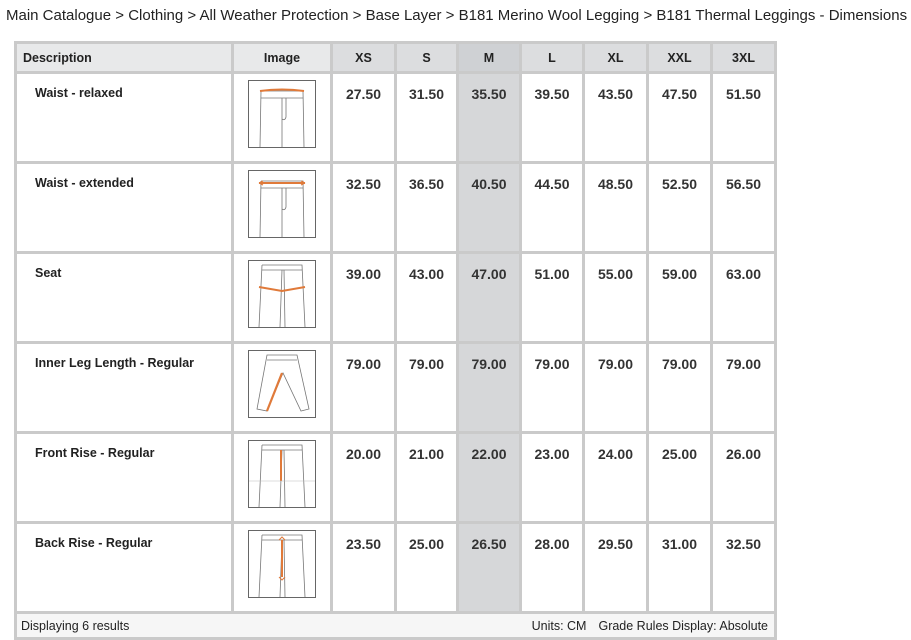  What do you see at coordinates (743, 117) in the screenshot?
I see `value-cell-3xl: 51.50` at bounding box center [743, 117].